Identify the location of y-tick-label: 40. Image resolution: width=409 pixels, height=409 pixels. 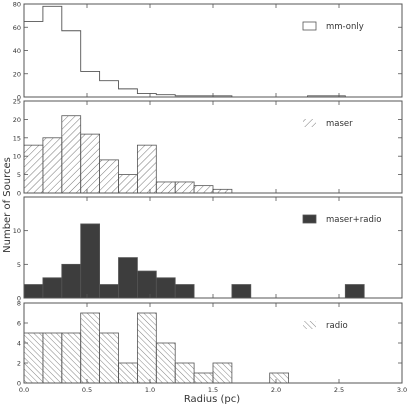
(17, 51).